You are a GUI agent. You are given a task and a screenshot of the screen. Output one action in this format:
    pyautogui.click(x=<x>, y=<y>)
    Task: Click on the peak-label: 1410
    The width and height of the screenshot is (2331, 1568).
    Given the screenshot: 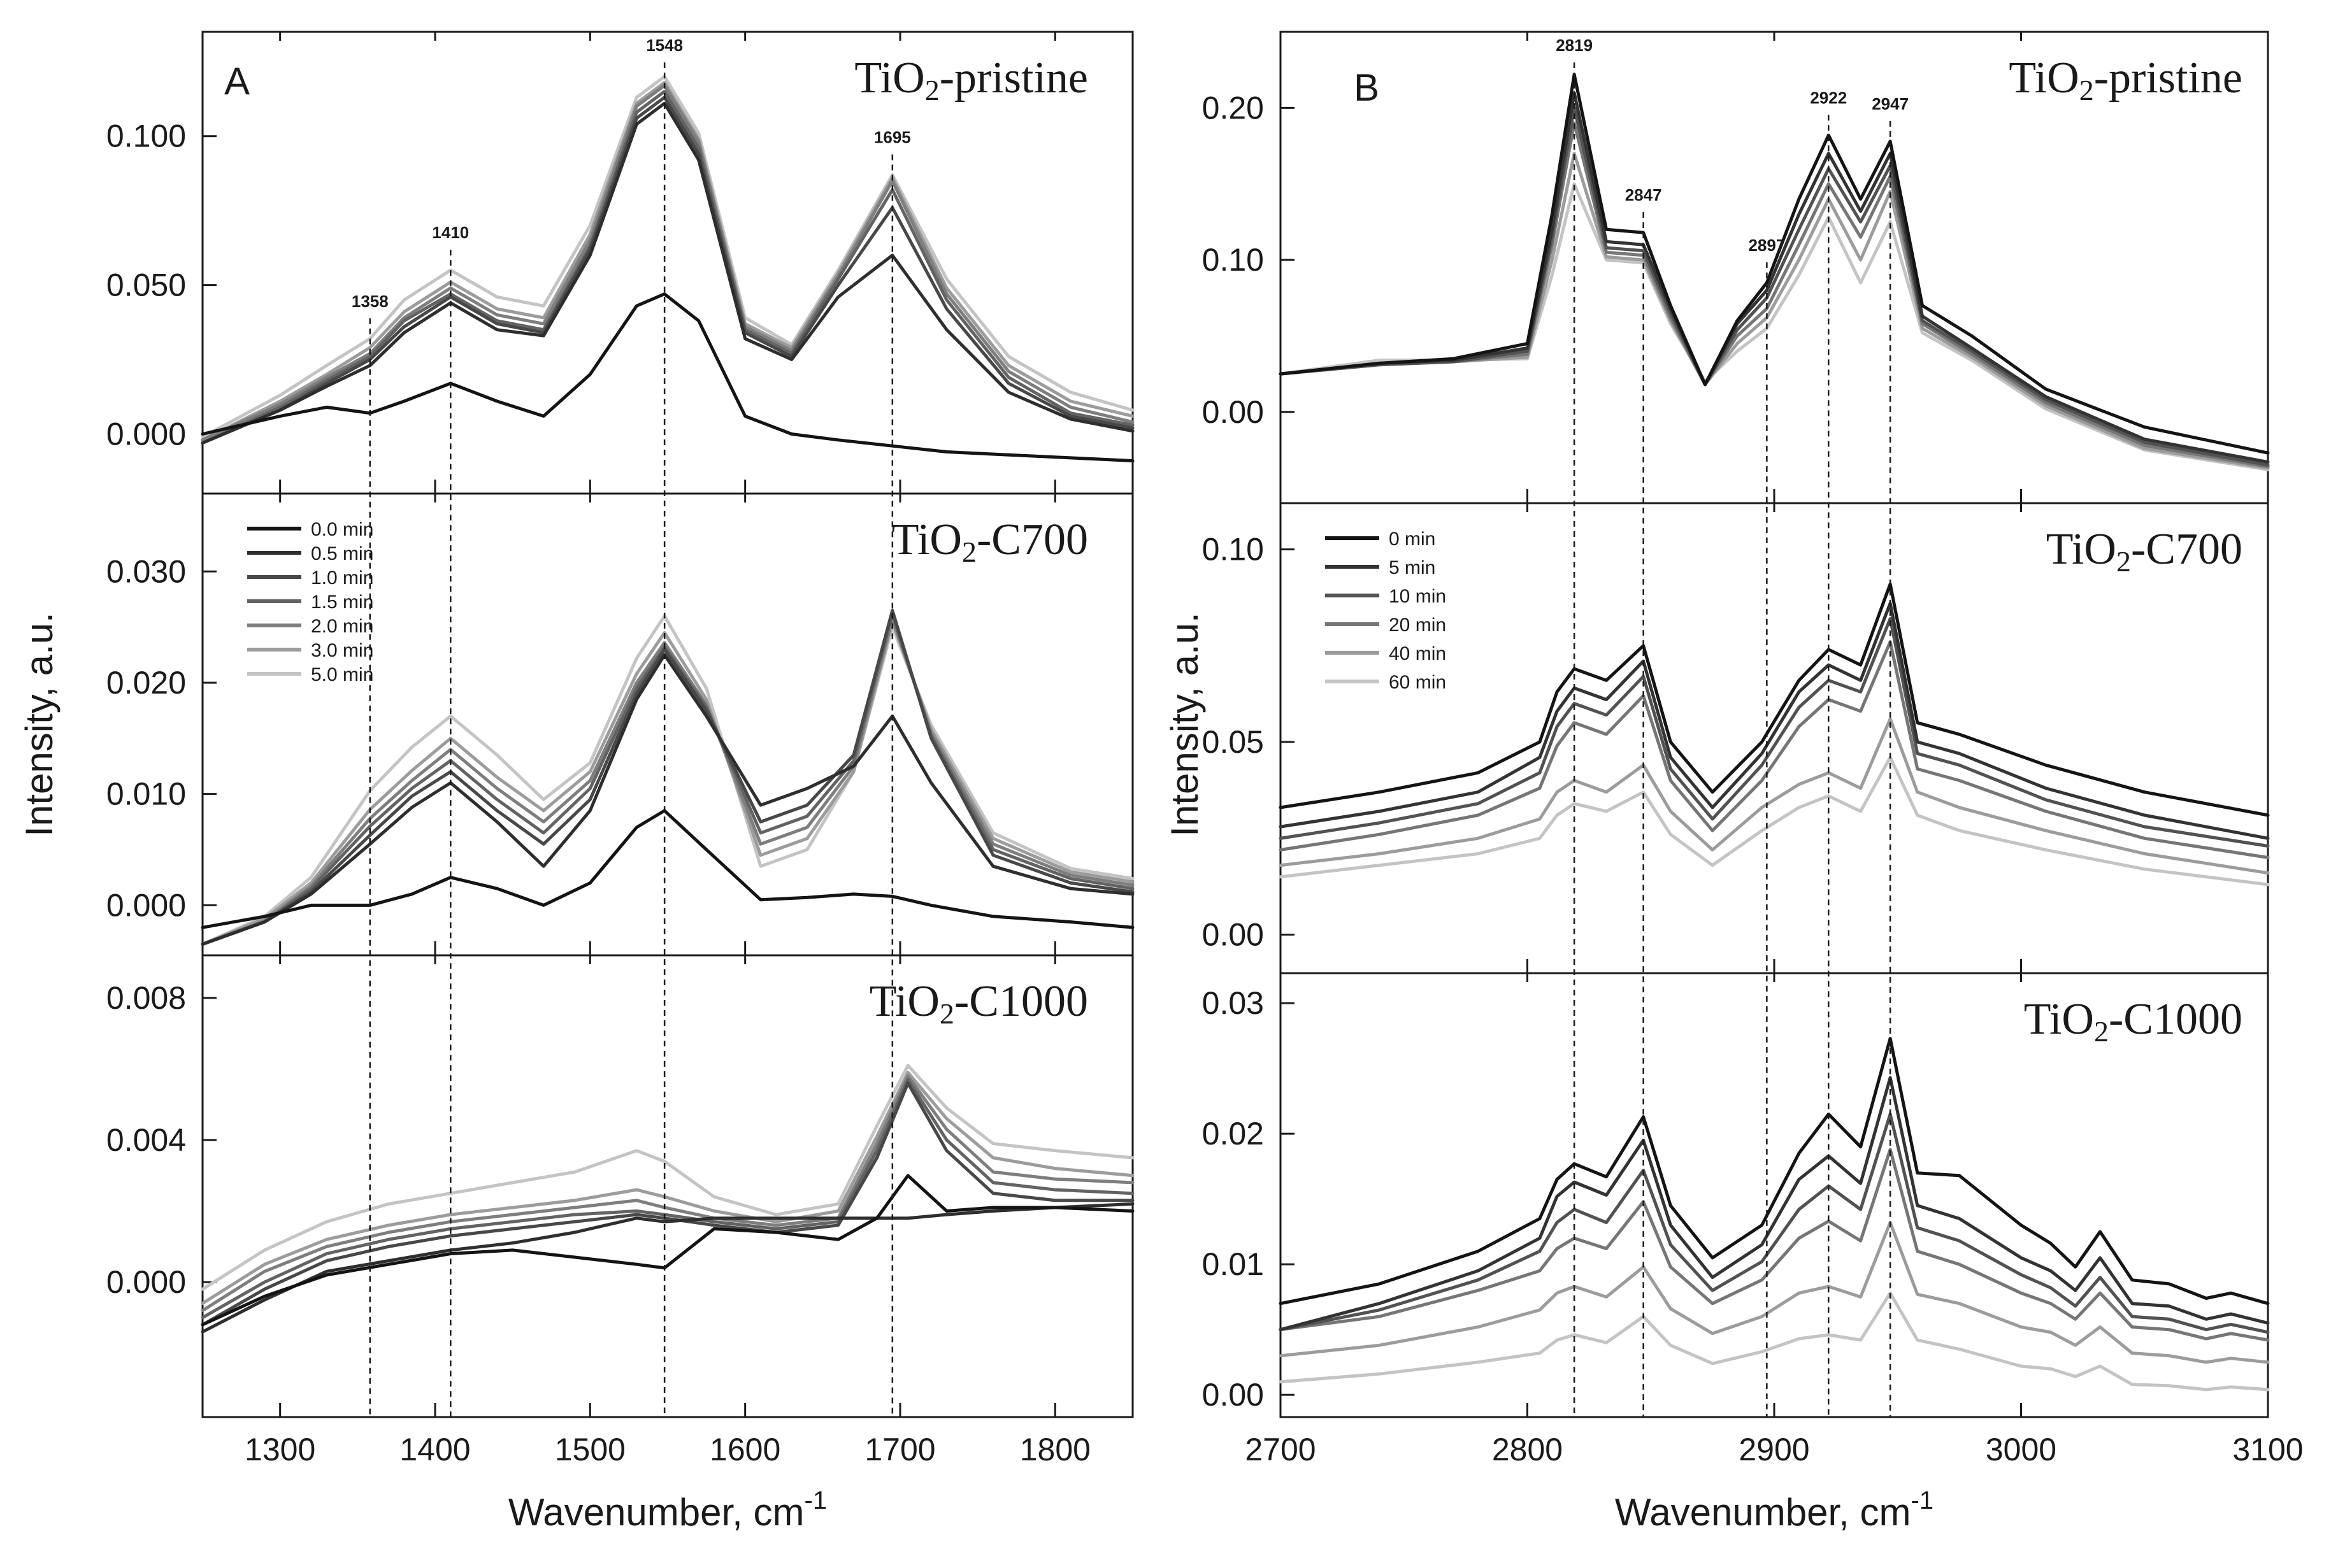 What is the action you would take?
    pyautogui.click(x=451, y=233)
    